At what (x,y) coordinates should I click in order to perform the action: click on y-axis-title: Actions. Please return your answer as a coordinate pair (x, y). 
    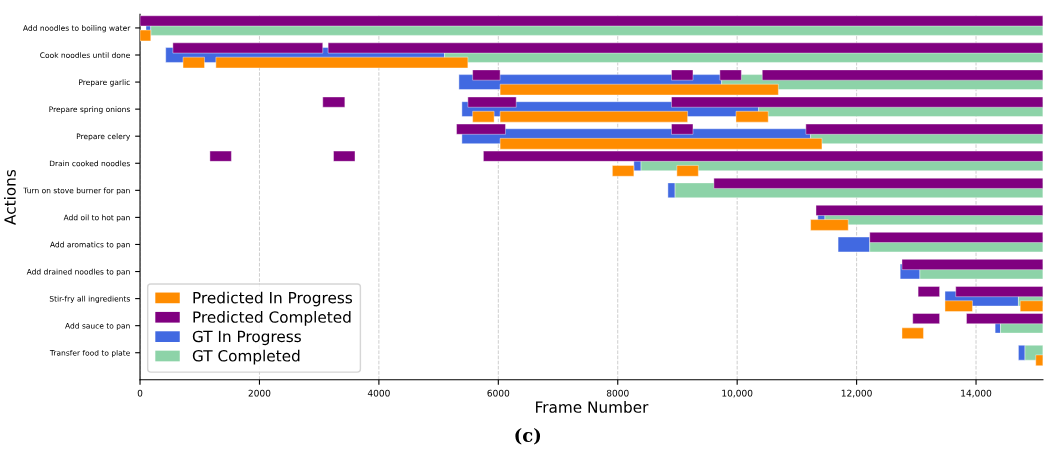
    Looking at the image, I should click on (9, 197).